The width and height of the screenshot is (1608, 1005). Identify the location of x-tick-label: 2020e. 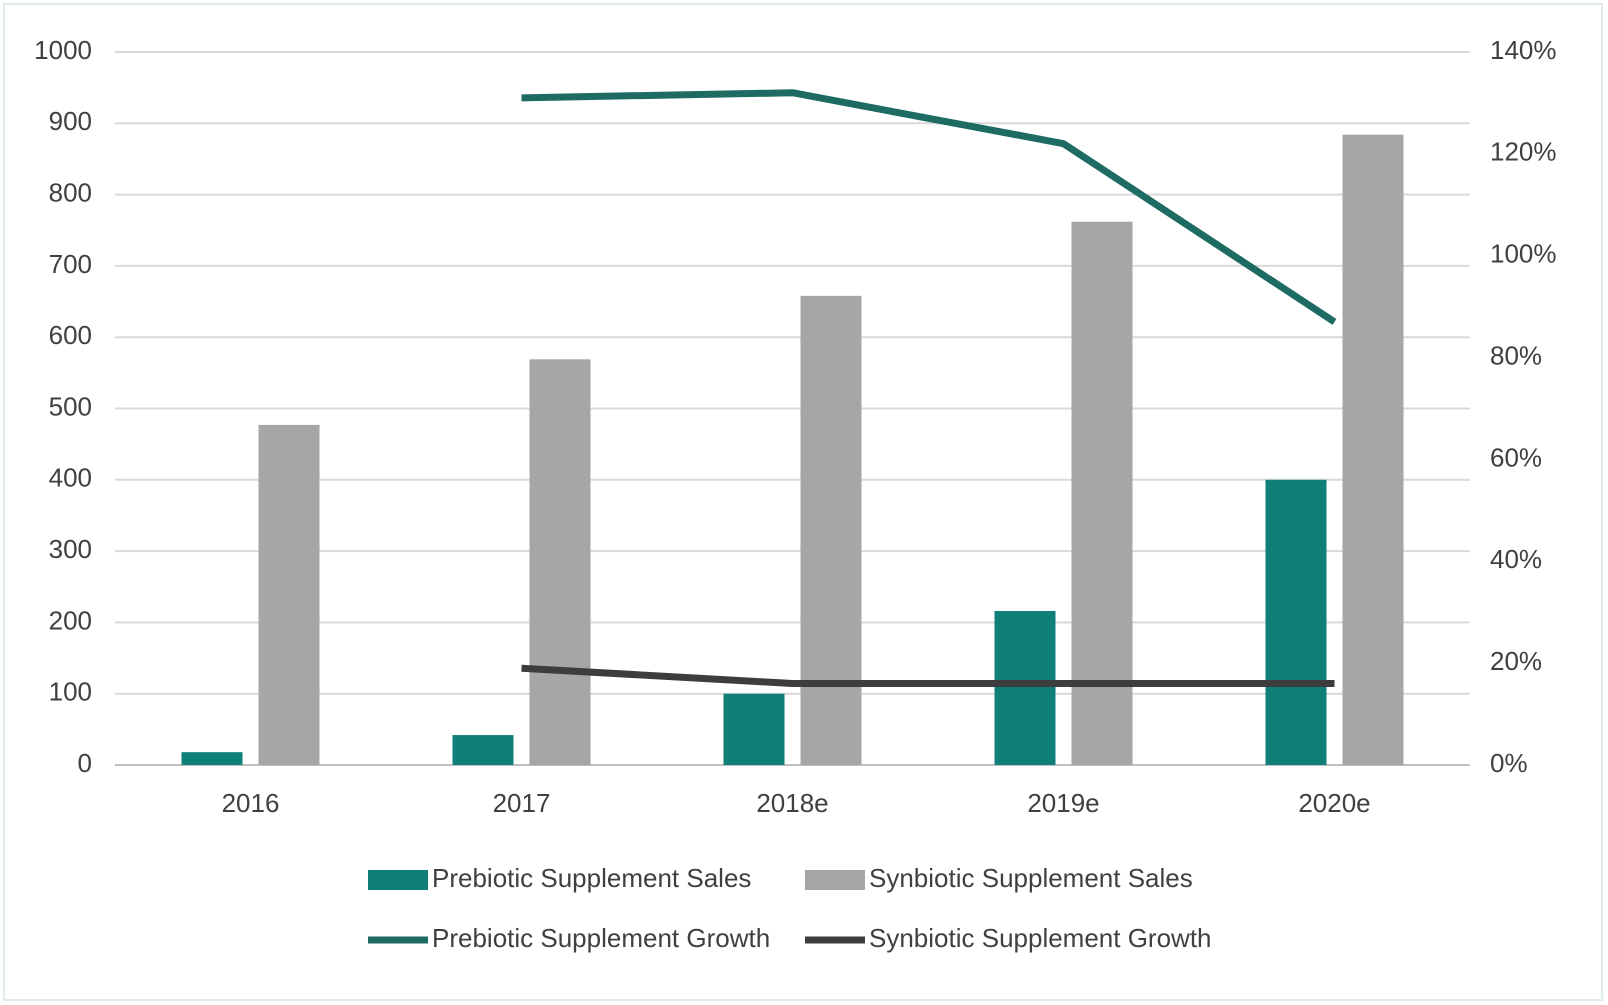
(1334, 803).